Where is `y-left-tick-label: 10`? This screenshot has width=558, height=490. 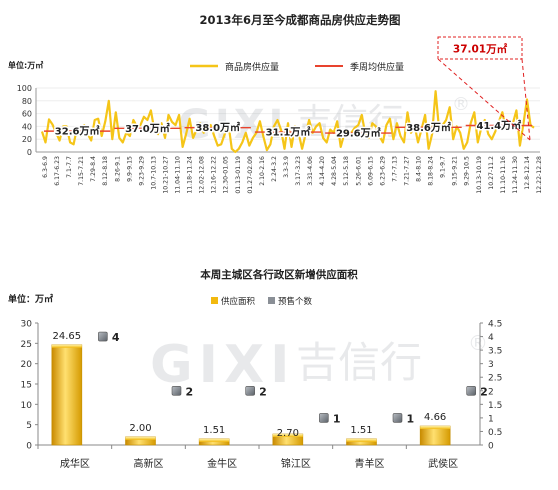 y-left-tick-label: 10 is located at coordinates (27, 406).